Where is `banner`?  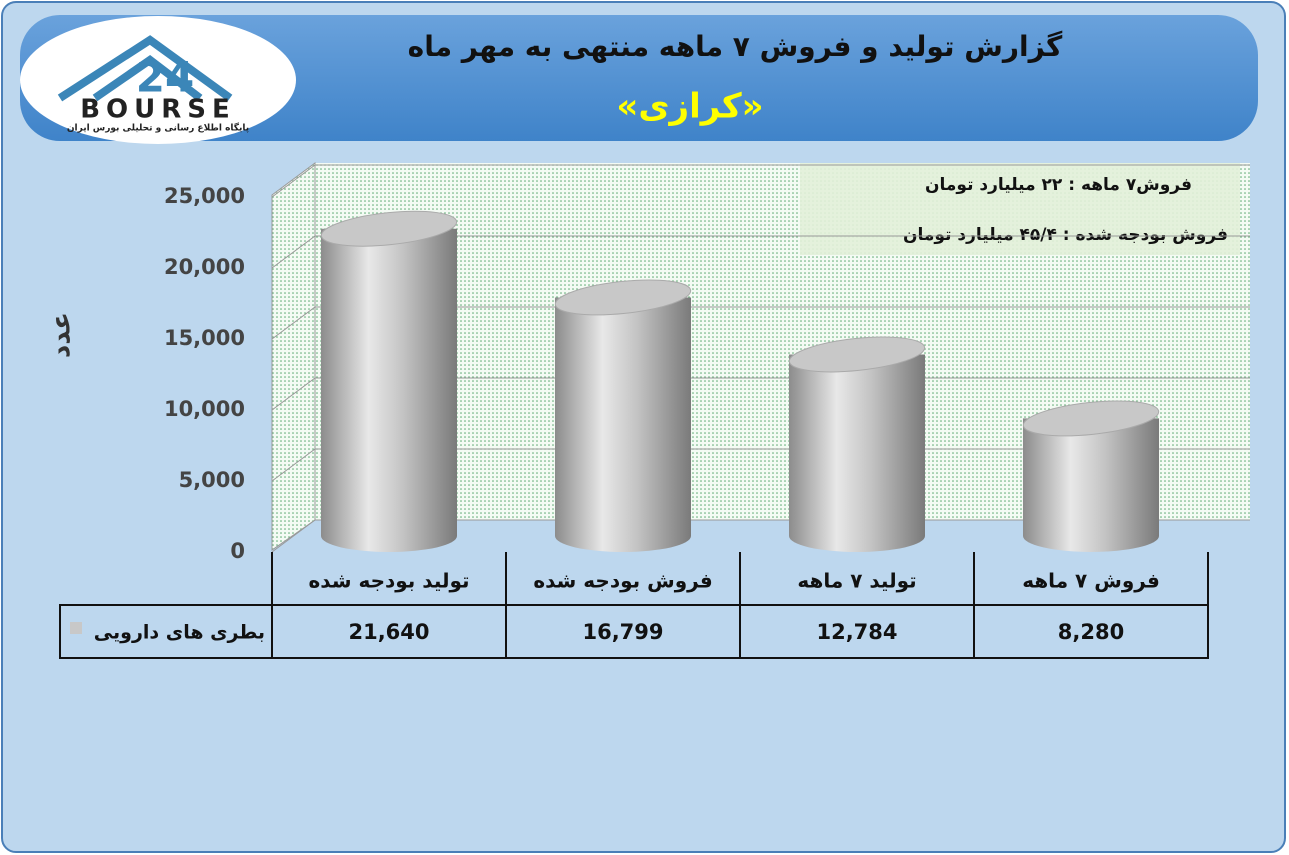 banner is located at coordinates (639, 78).